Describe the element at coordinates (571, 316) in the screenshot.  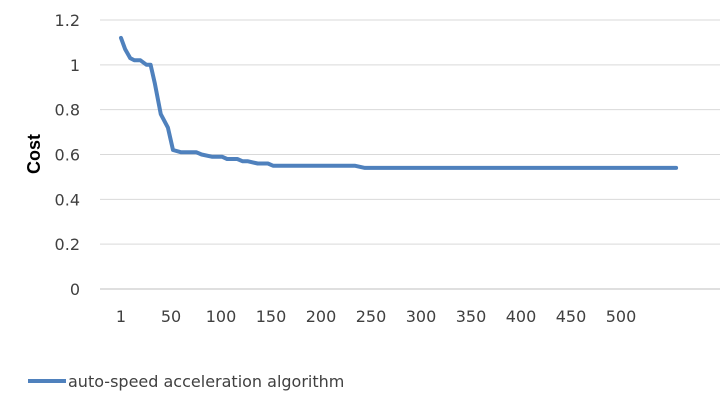
I see `x-tick-label: 450` at that location.